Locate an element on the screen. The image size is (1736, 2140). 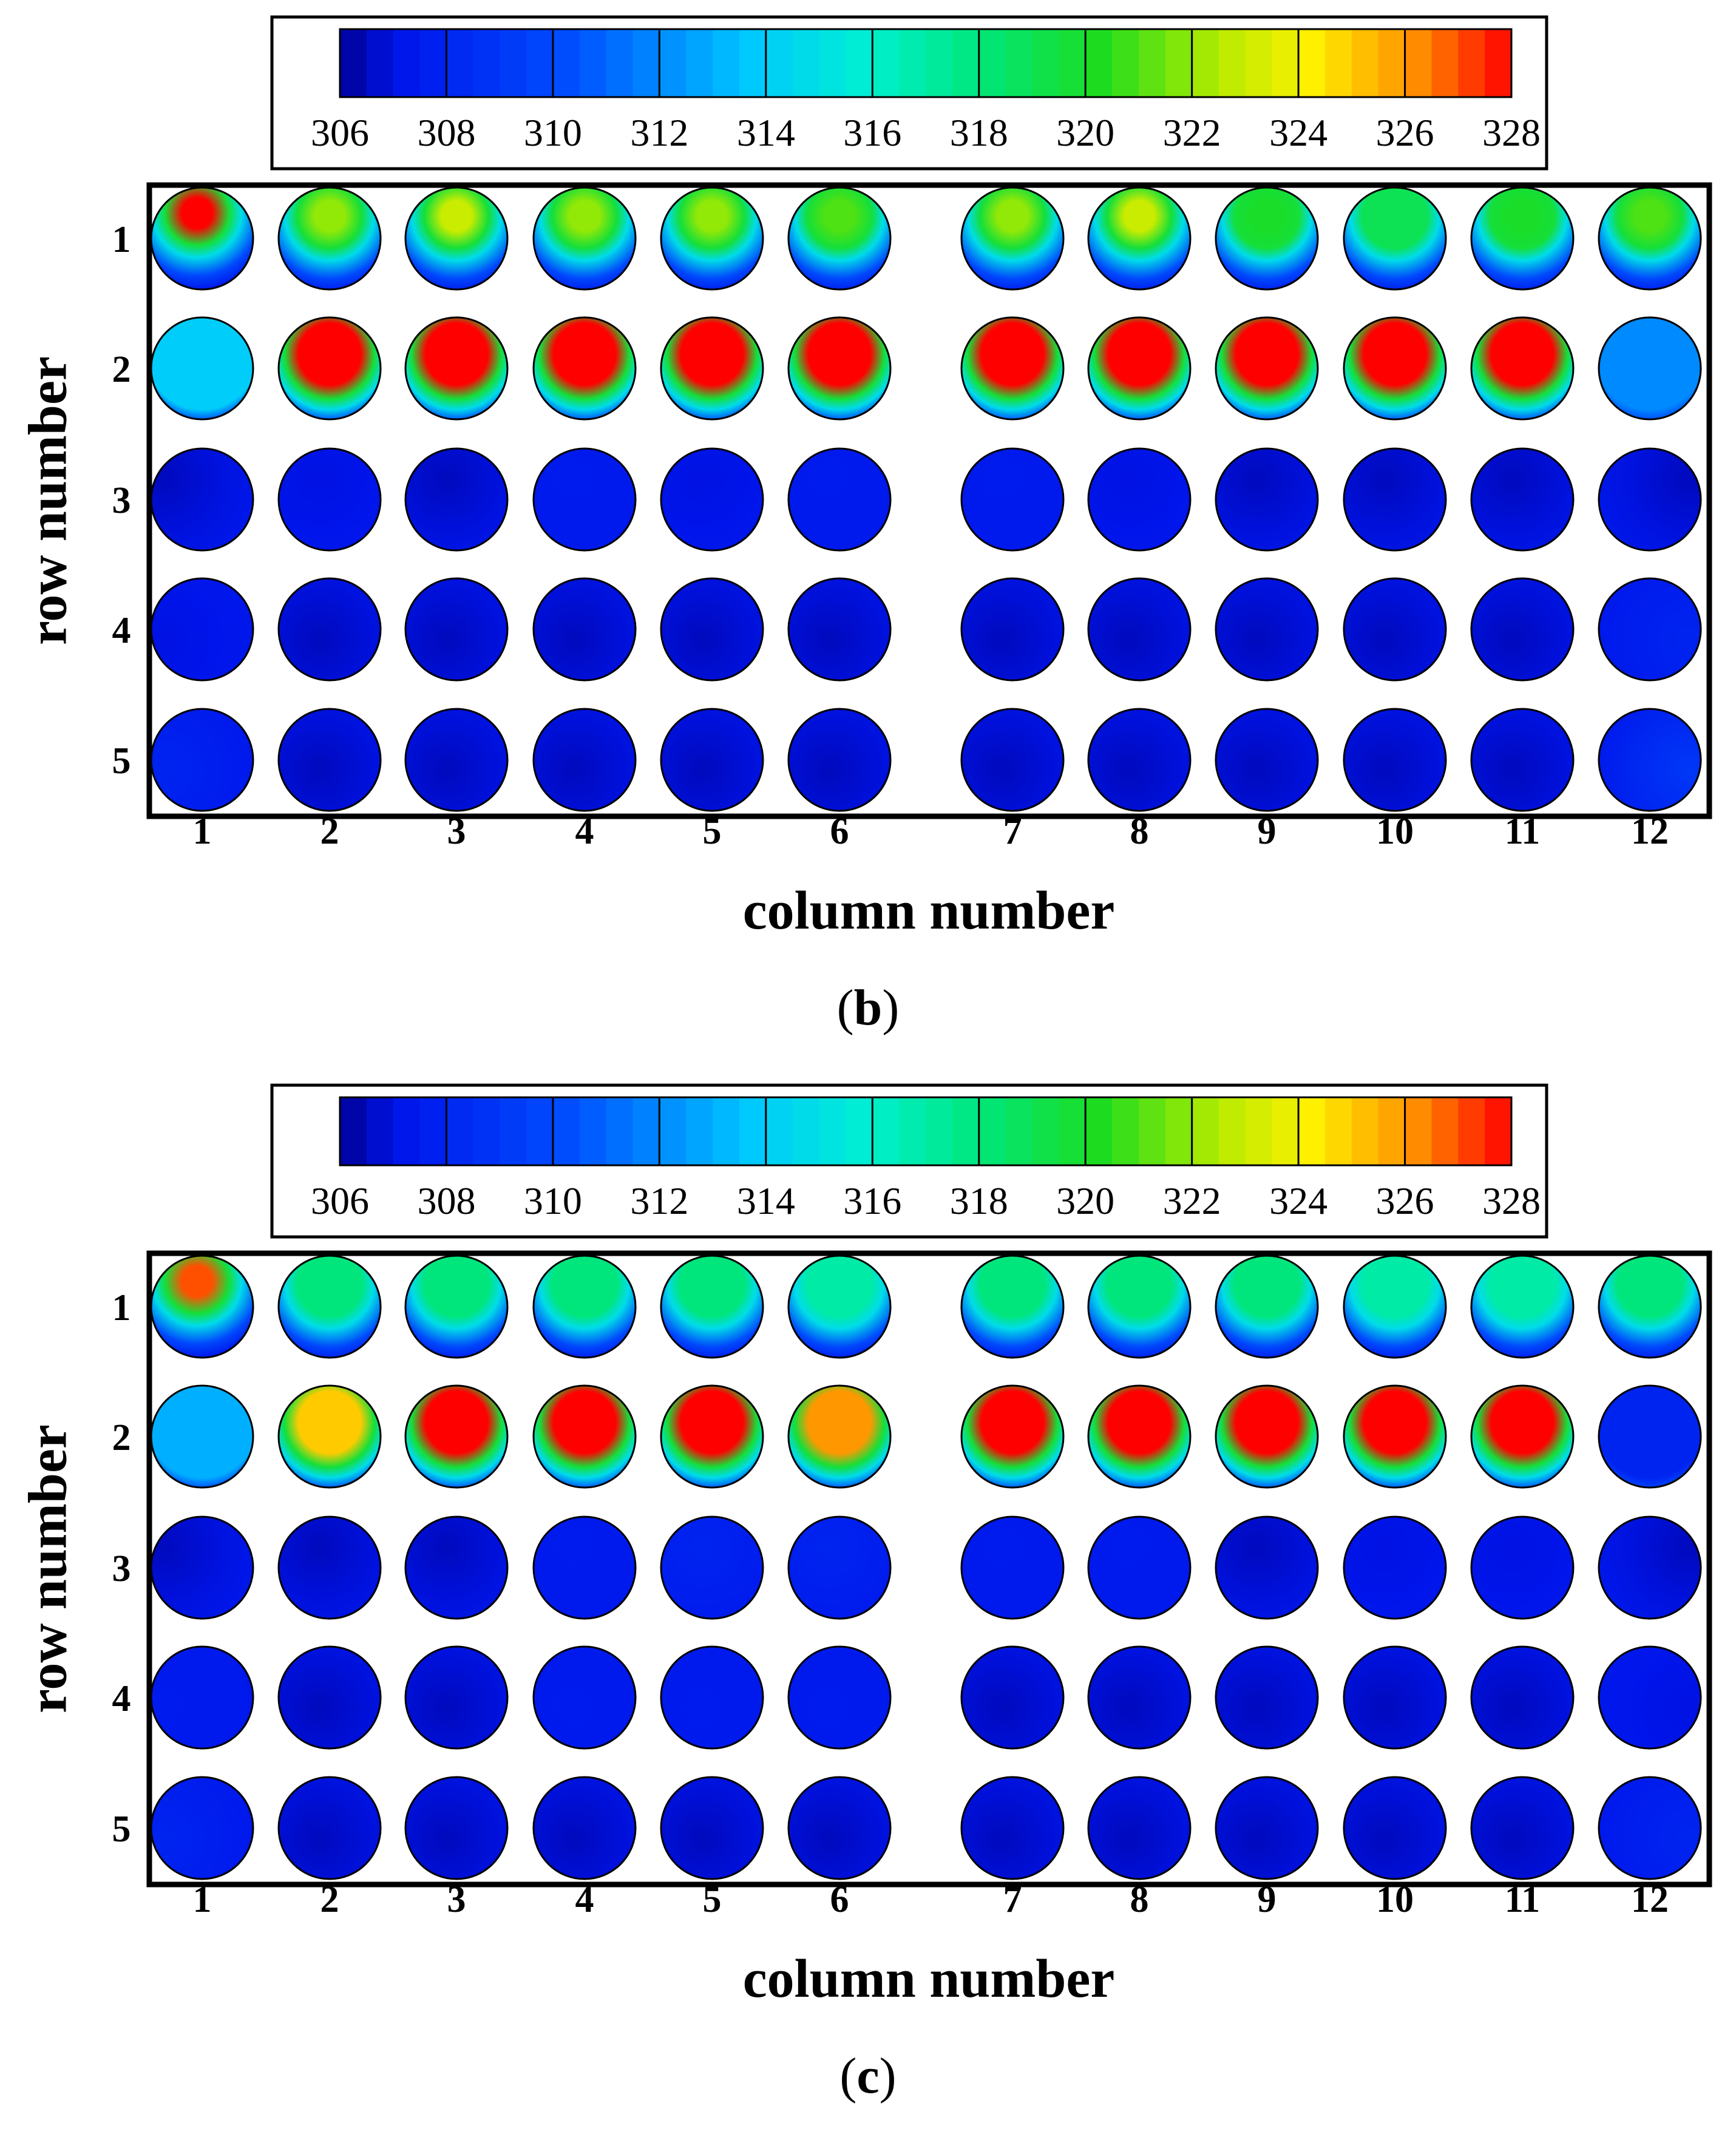
cell-r2-c9 is located at coordinates (1267, 369).